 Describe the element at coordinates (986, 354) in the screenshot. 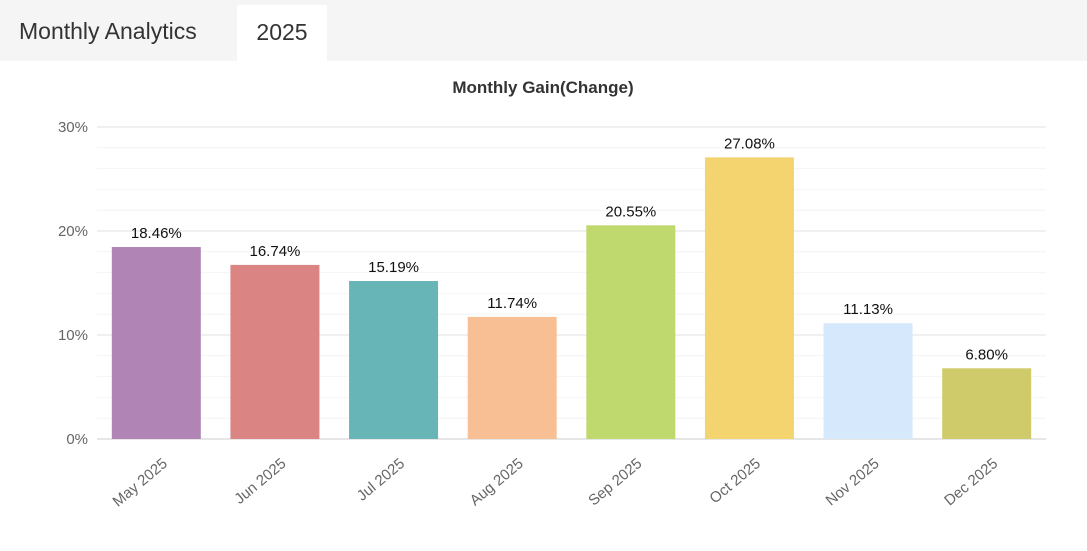

I see `bar-value-label: 6.80%` at that location.